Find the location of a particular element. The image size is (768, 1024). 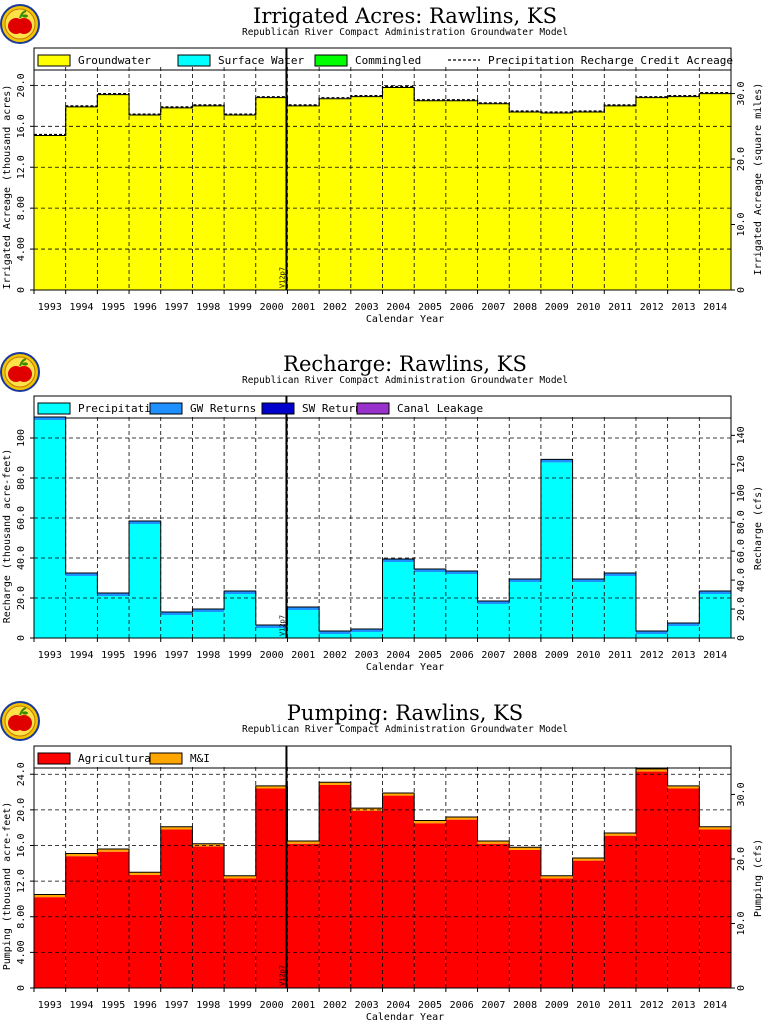

bar-agricultural-1993 is located at coordinates (50, 942).